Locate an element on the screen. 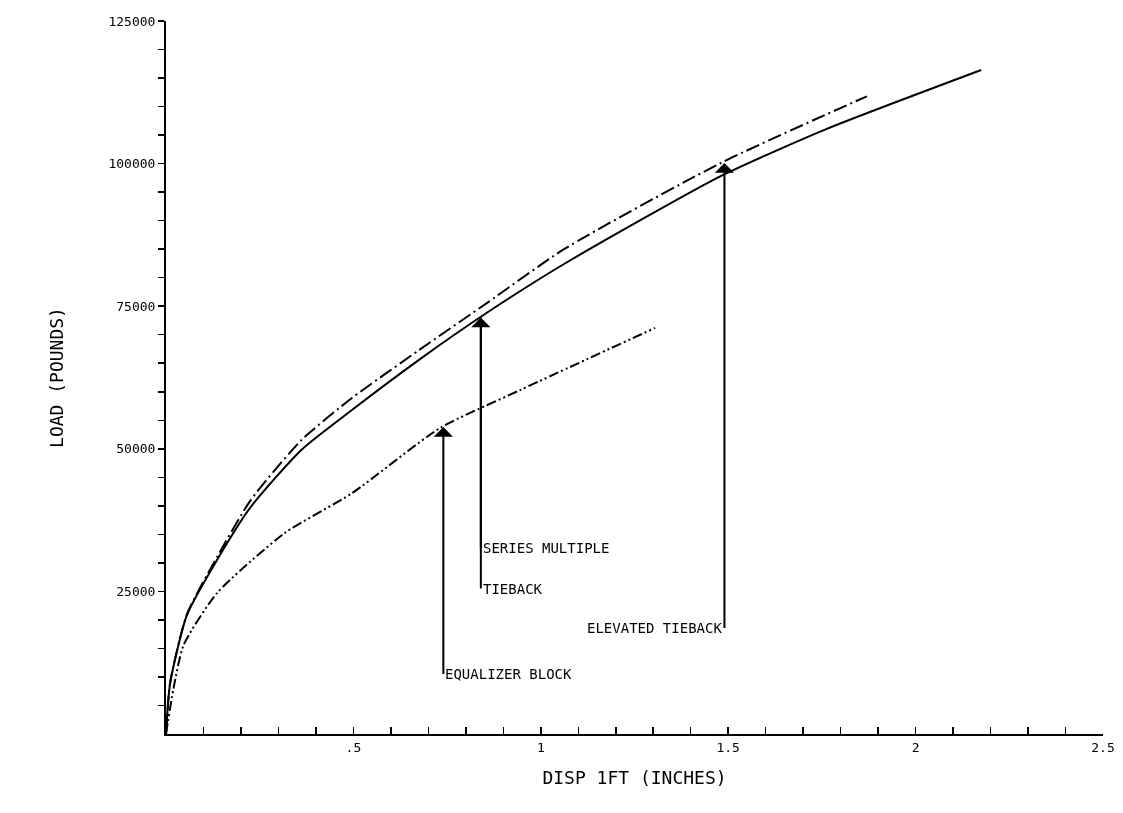 Image resolution: width=1123 pixels, height=813 pixels. annotation: ELEVATED TIEBACK is located at coordinates (655, 628).